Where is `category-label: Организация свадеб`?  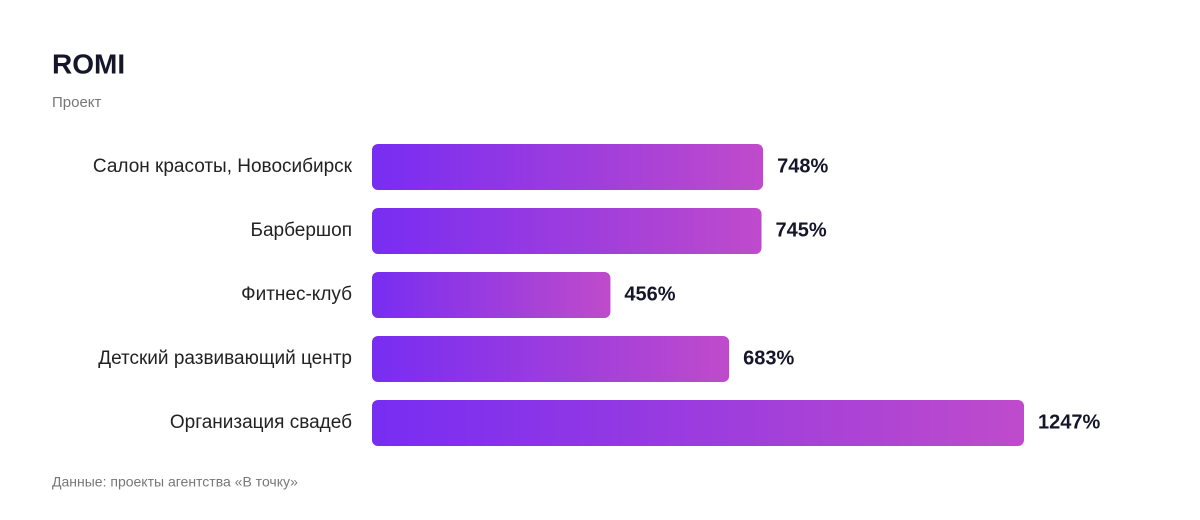
category-label: Организация свадеб is located at coordinates (261, 422).